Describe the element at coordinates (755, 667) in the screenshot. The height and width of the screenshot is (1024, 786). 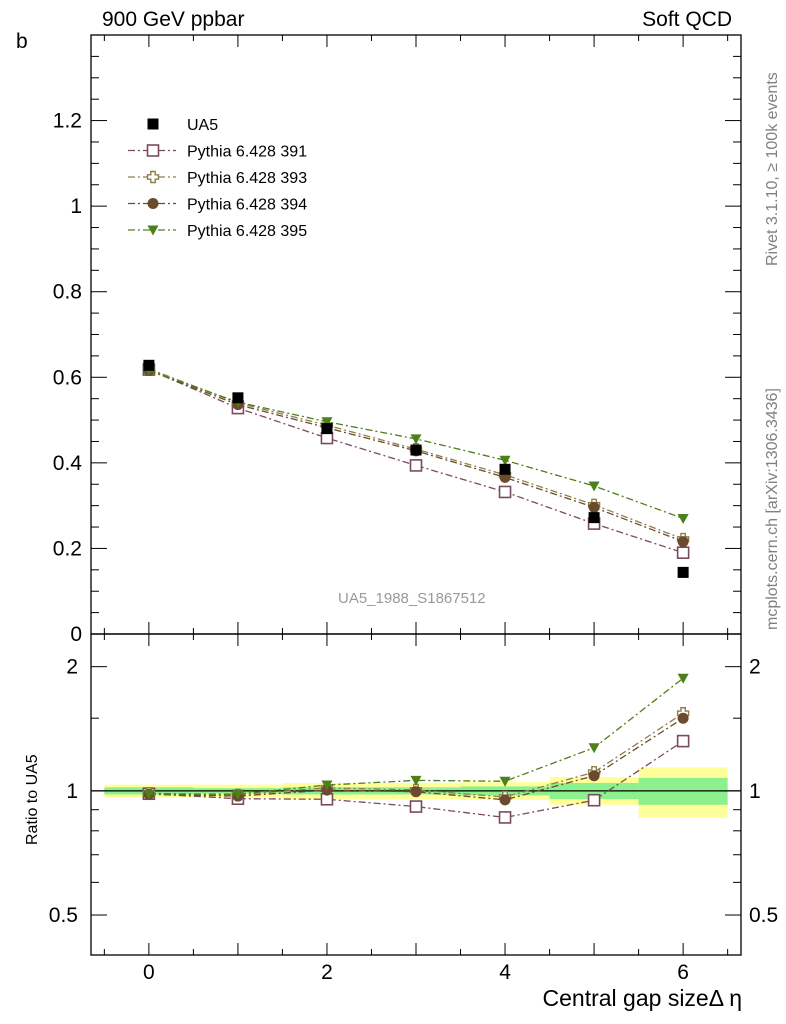
I see `ratio-y-tick-label-right: 2` at that location.